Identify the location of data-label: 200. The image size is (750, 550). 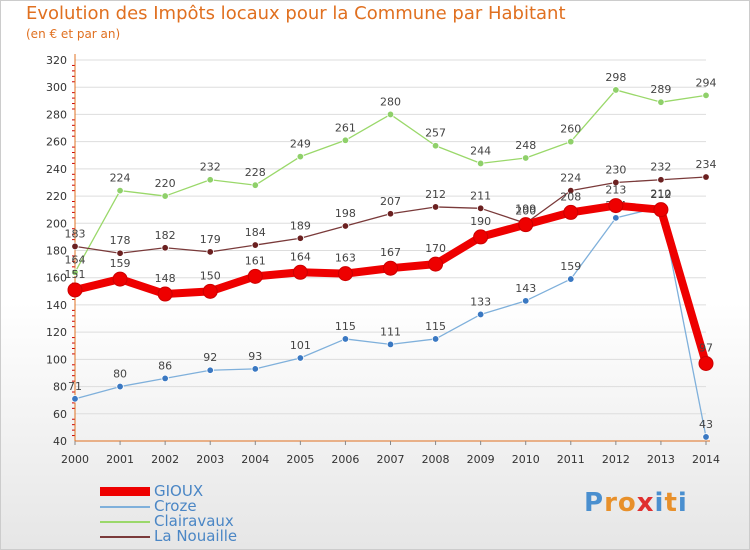
(525, 210).